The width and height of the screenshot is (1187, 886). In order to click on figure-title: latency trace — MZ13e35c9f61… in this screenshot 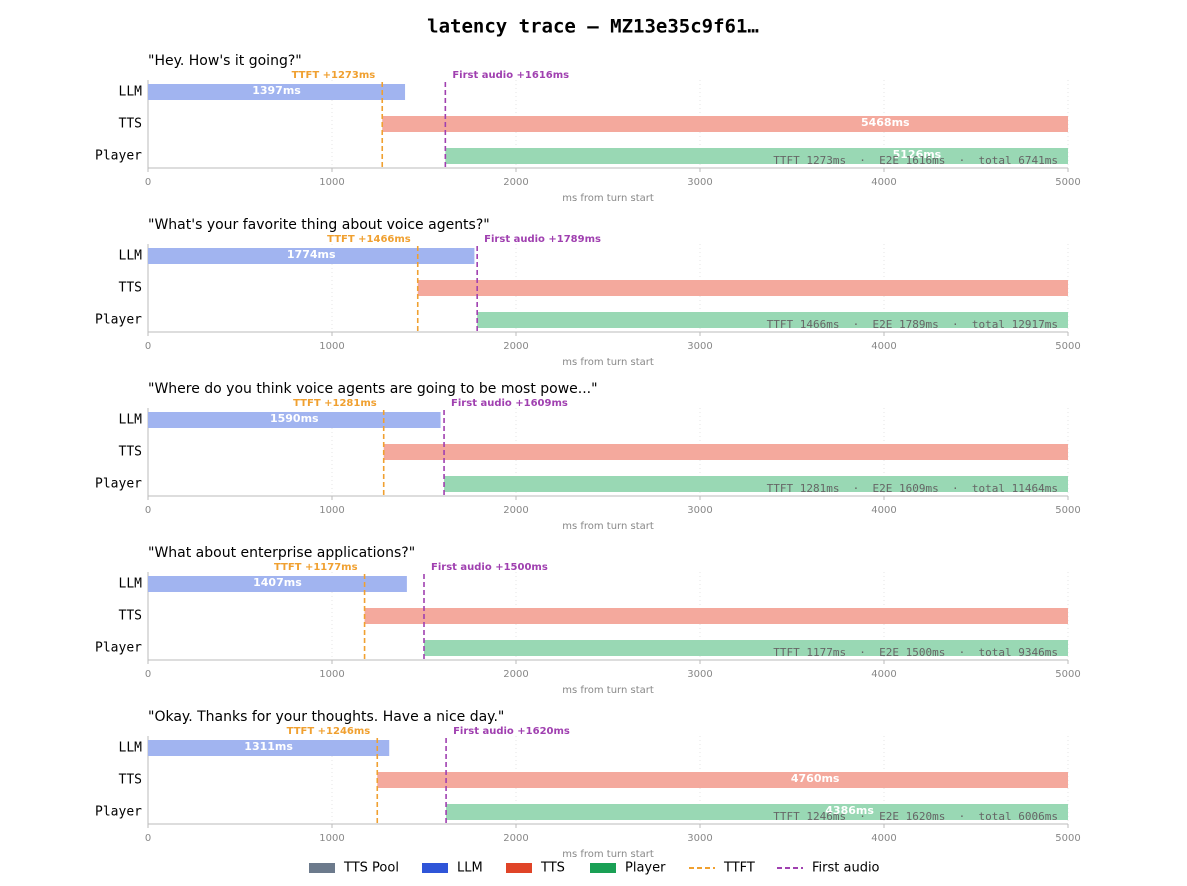, I will do `click(593, 27)`.